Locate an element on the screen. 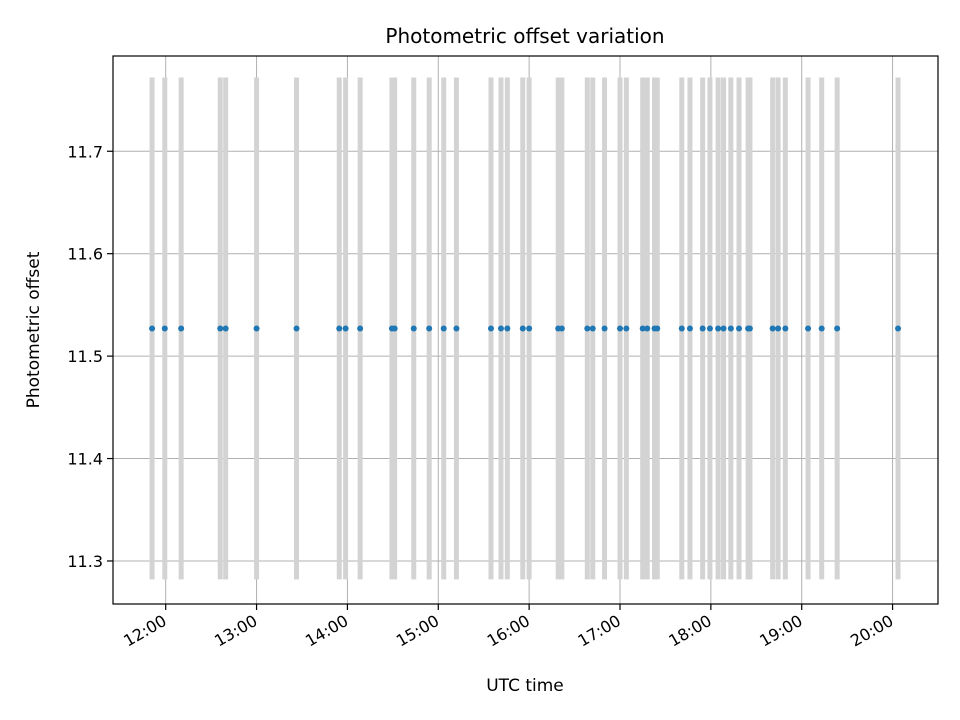 The width and height of the screenshot is (960, 720). y-tick-label: 11.3 is located at coordinates (85, 561).